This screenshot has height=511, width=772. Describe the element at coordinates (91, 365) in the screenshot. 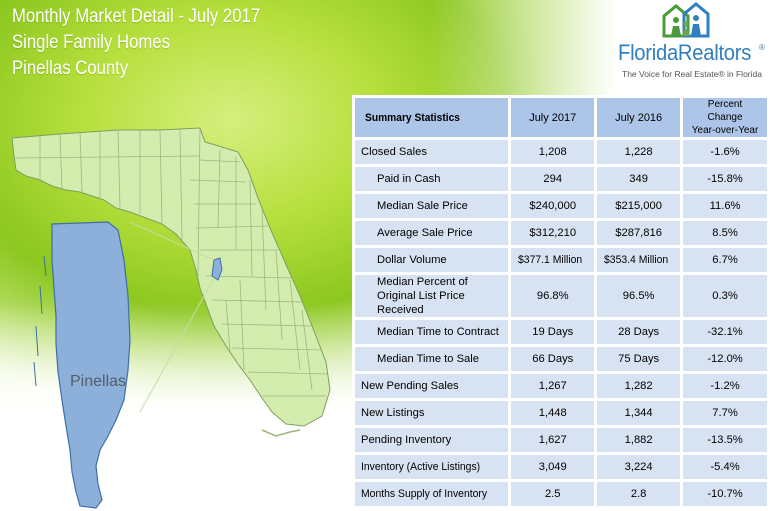

I see `pinellas-zoom-shape` at that location.